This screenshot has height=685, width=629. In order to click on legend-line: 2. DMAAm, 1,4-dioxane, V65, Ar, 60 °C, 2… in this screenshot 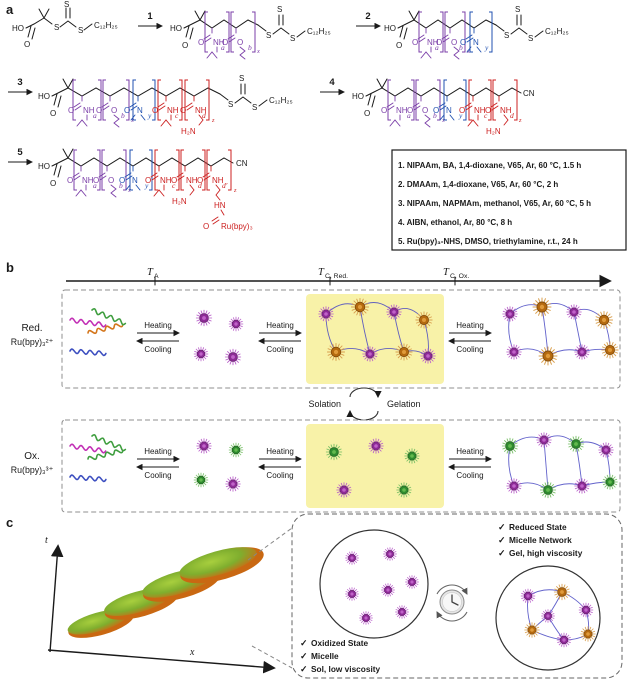, I will do `click(478, 184)`.